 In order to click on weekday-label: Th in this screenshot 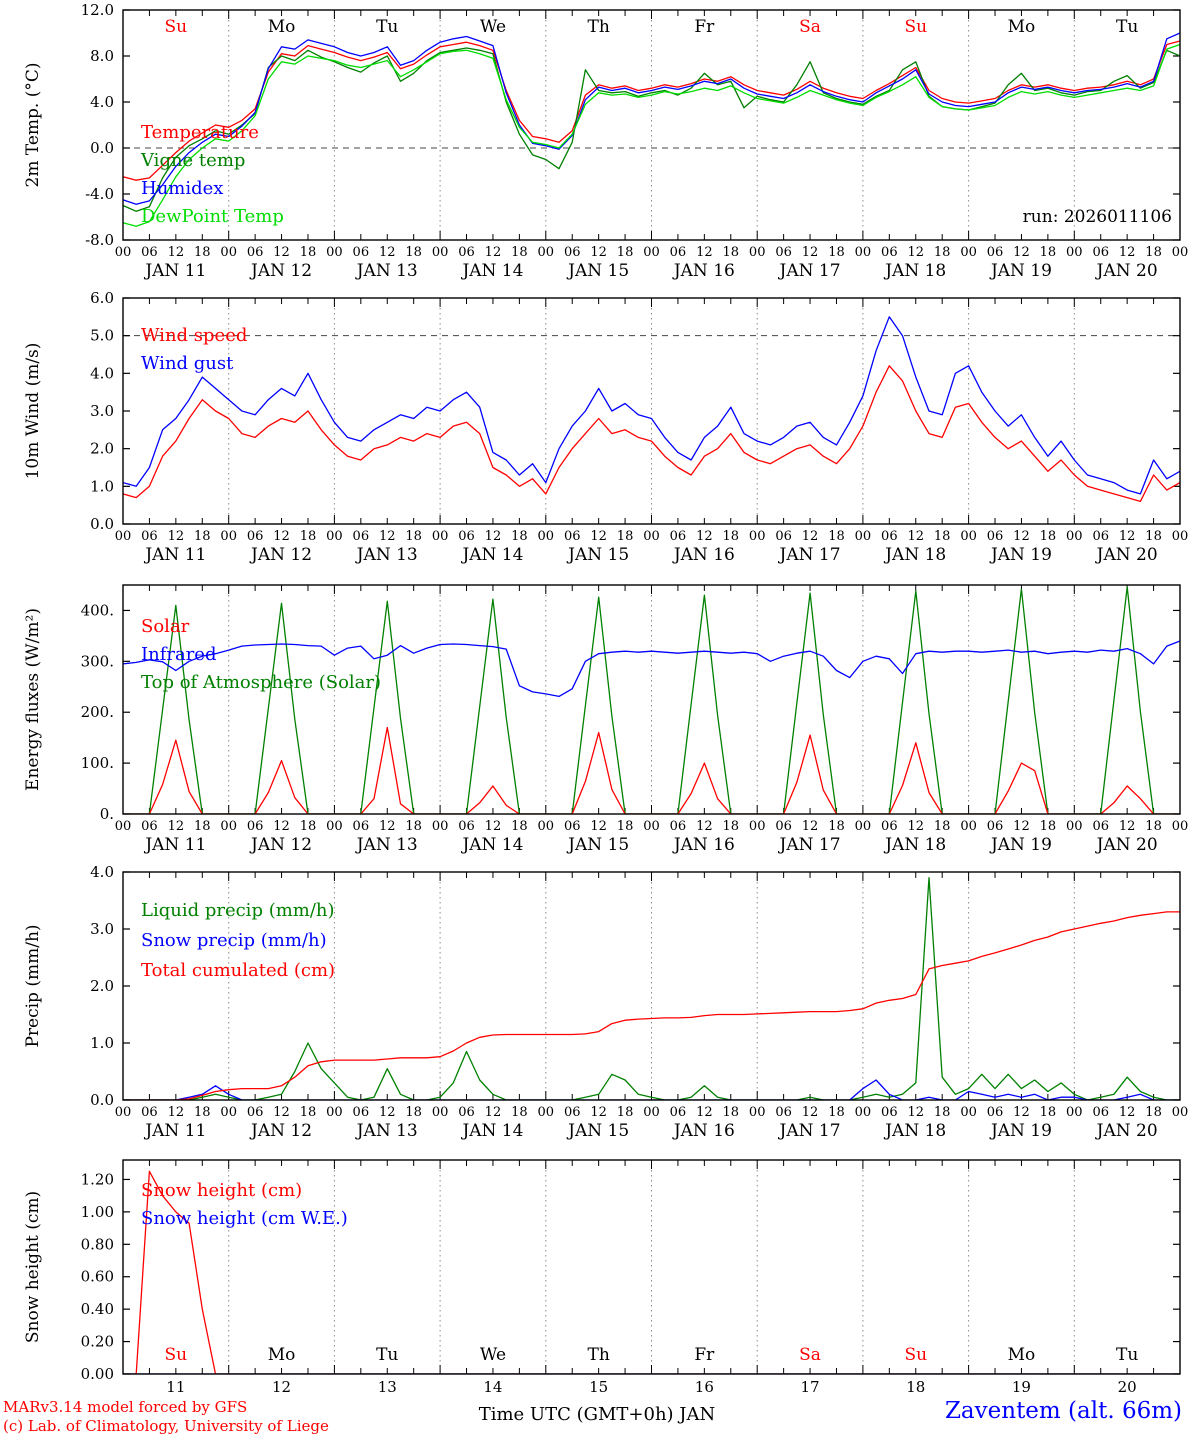, I will do `click(599, 1355)`.